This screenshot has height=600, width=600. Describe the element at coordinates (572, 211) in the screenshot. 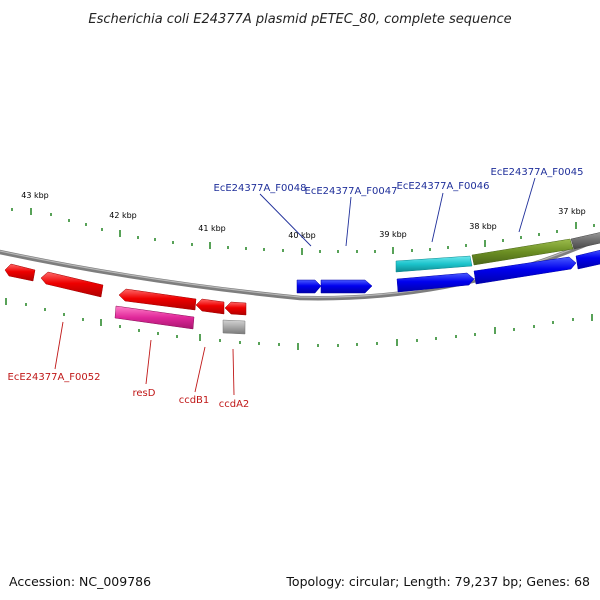

I see `kbp-label: 37 kbp` at that location.